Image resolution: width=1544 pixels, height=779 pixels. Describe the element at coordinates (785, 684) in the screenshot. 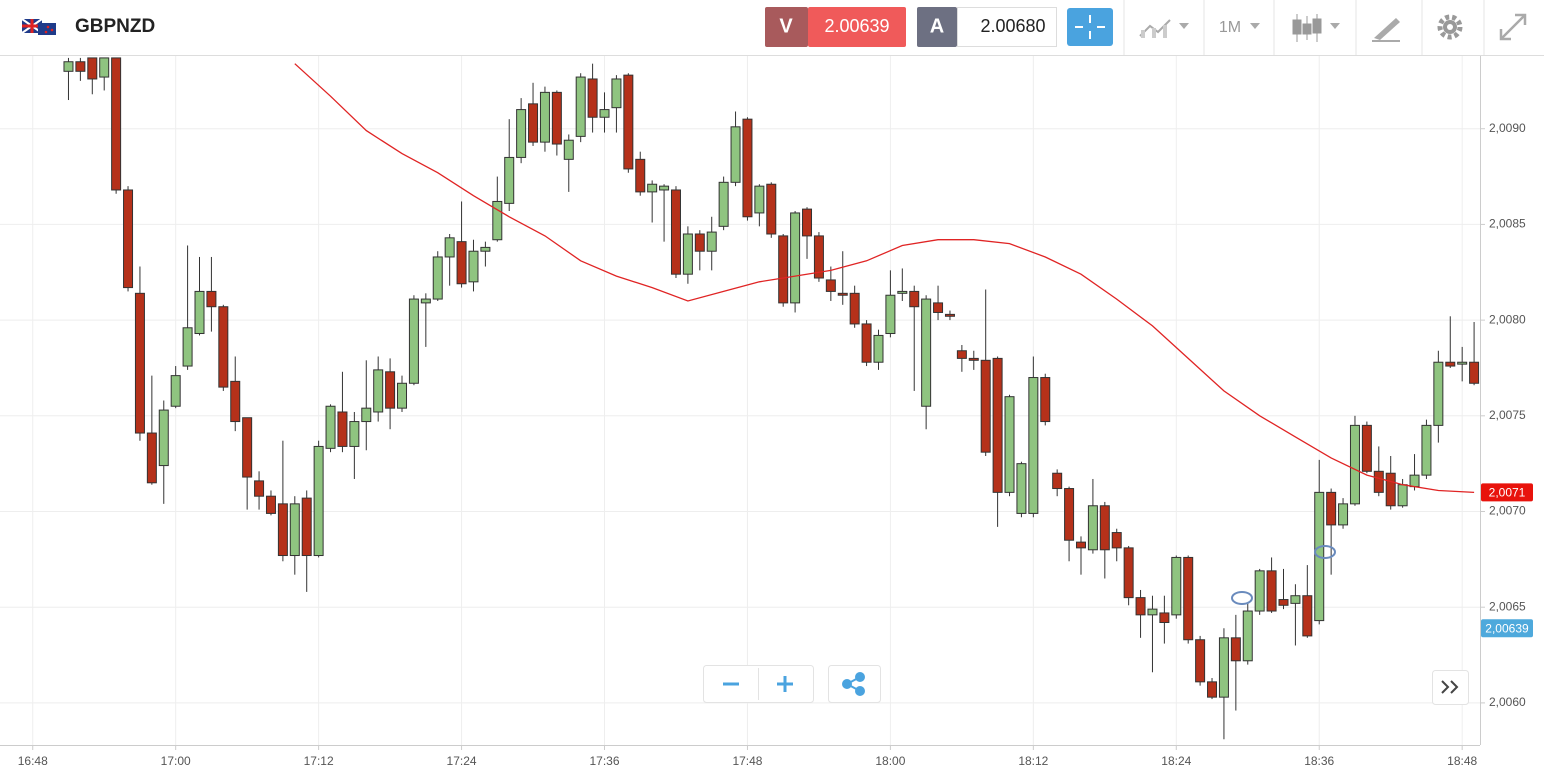

I see `zoom-in-button` at that location.